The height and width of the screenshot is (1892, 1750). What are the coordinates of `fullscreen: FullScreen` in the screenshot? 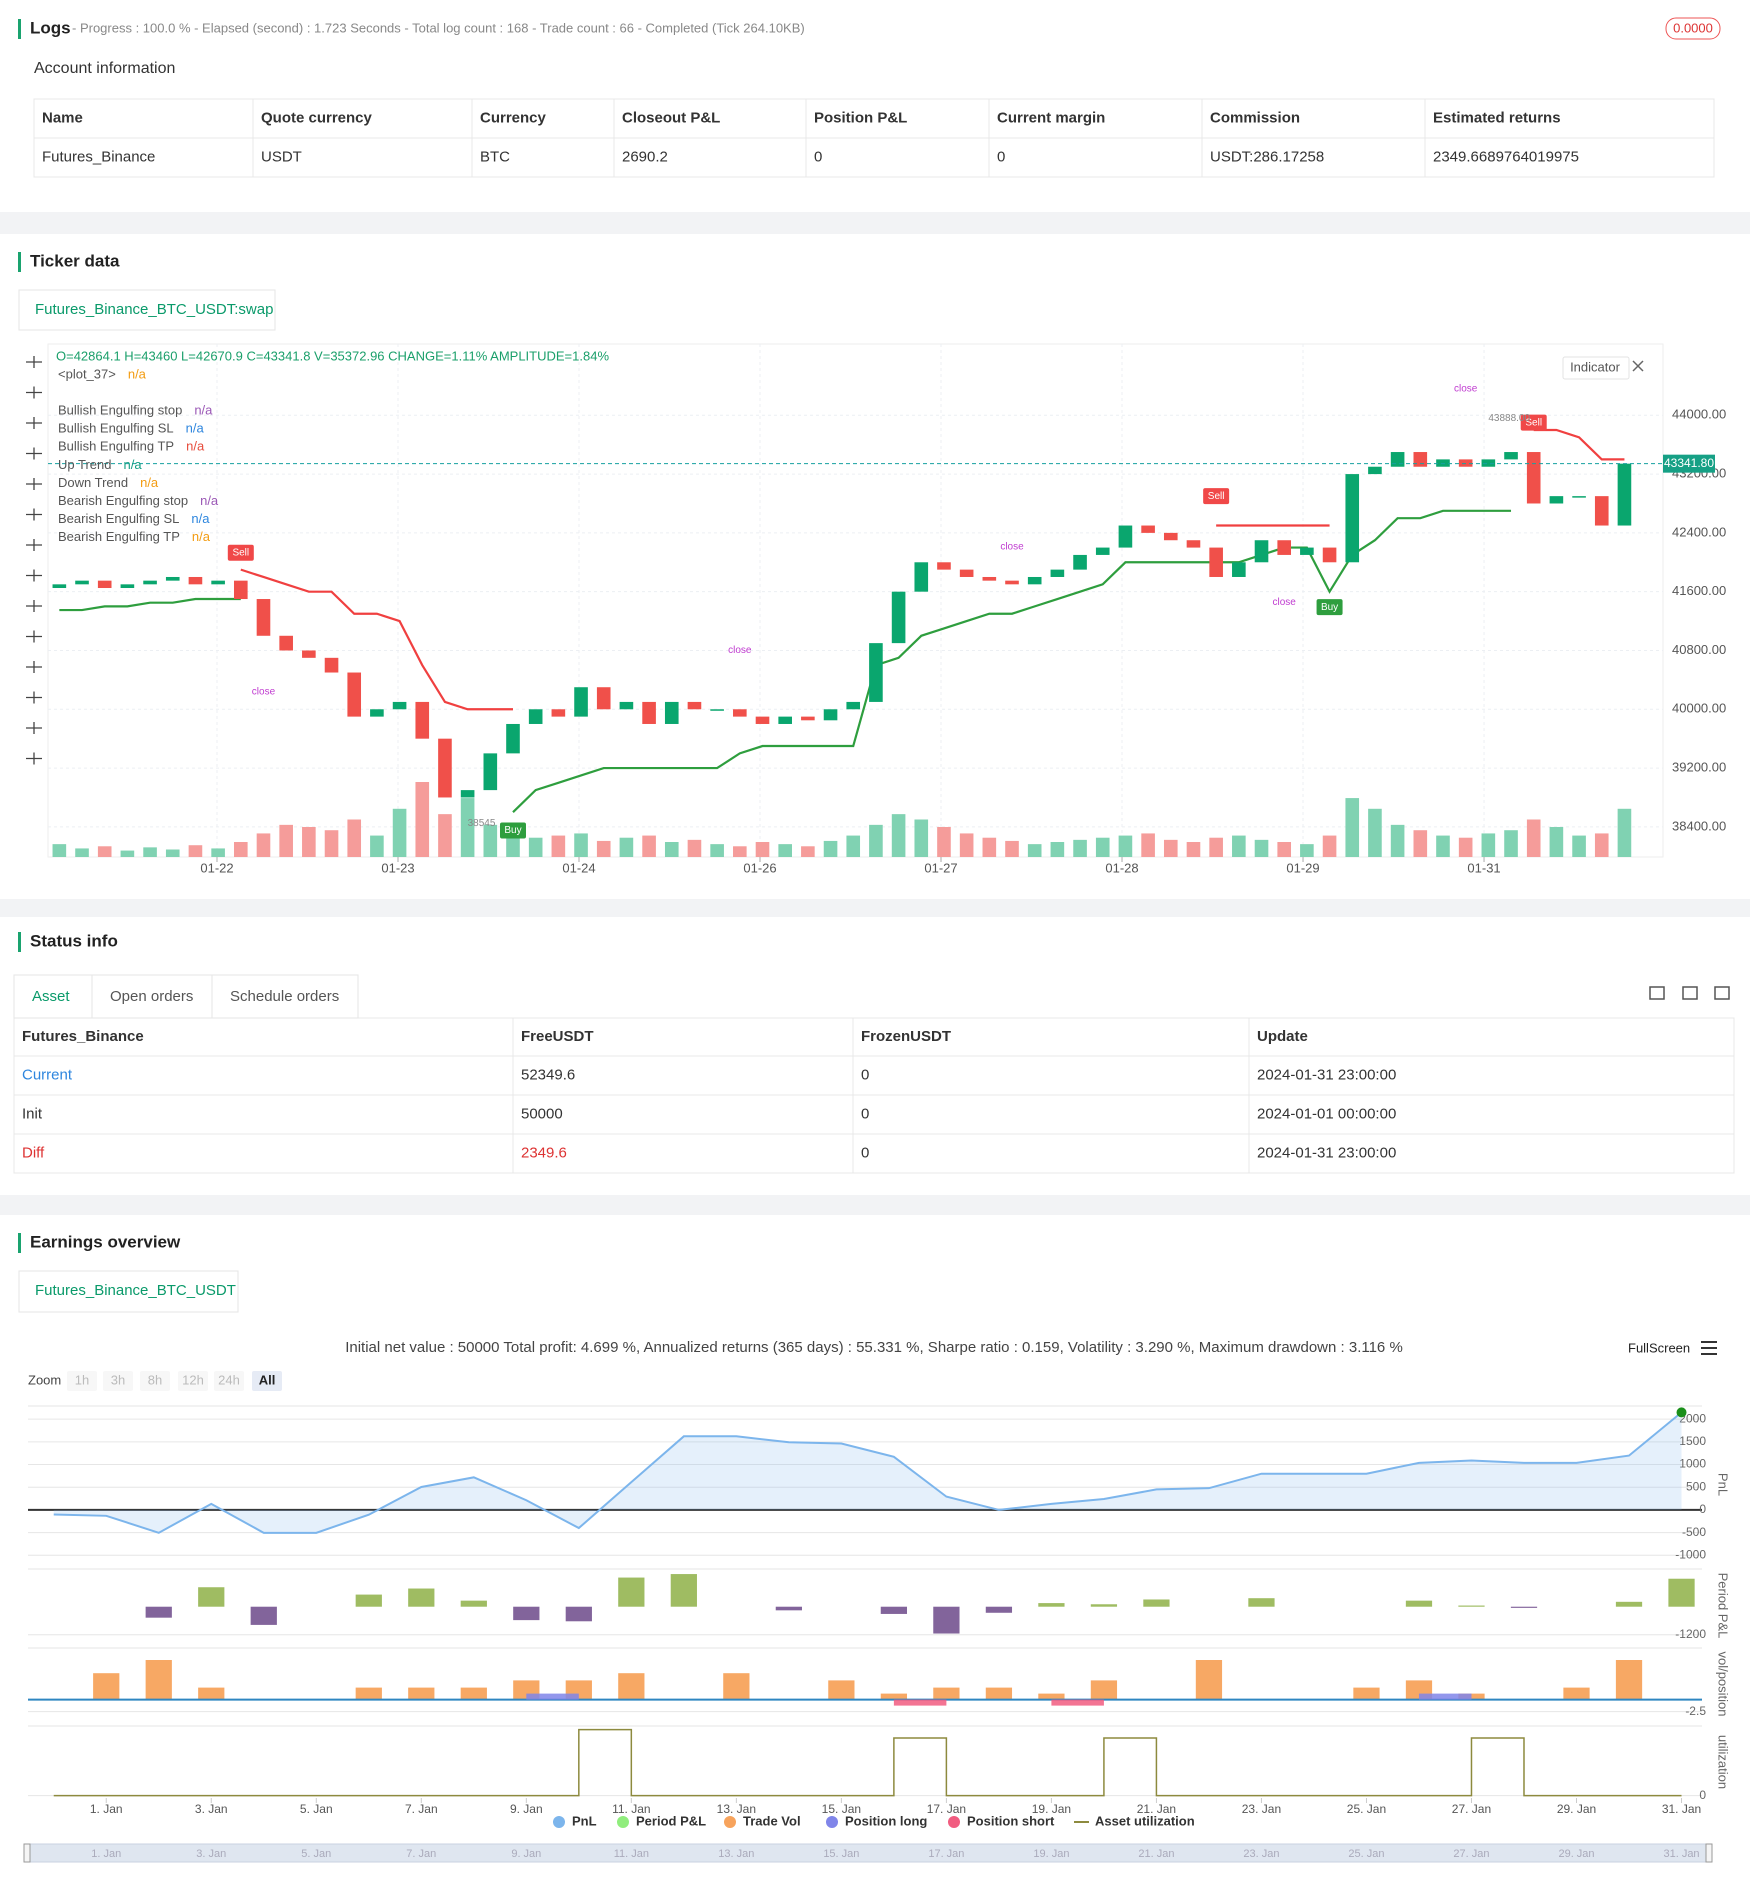 It's located at (1659, 1347).